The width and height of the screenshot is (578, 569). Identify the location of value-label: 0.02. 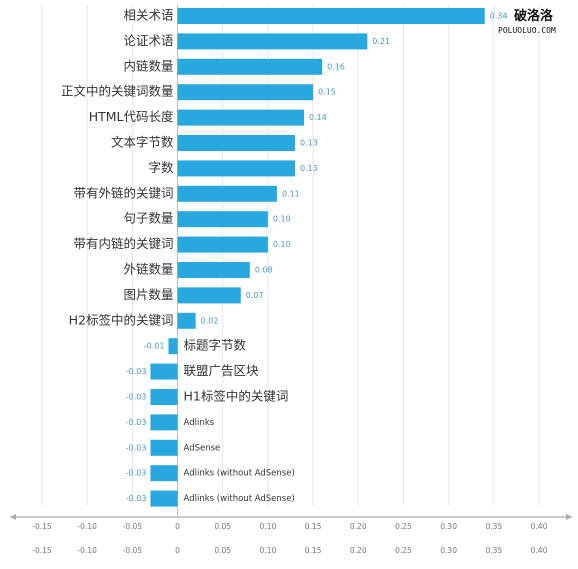
(210, 320).